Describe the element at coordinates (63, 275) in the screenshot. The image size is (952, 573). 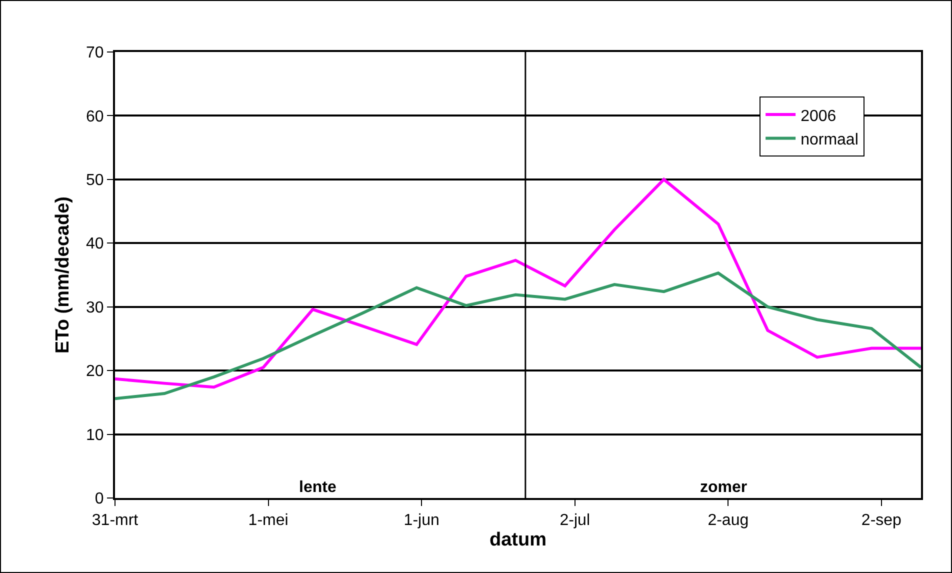
I see `y-axis-title: ETo (mm/decade)` at that location.